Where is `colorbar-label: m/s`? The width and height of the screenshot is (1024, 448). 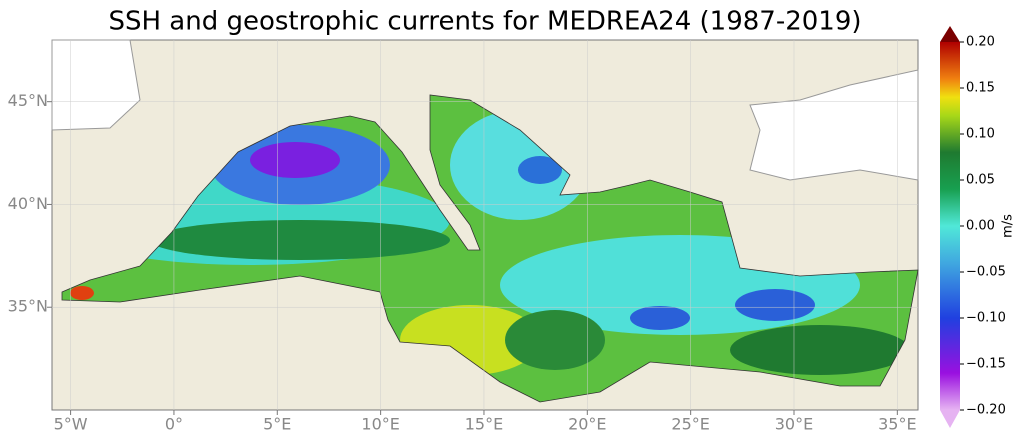
colorbar-label: m/s is located at coordinates (1008, 226).